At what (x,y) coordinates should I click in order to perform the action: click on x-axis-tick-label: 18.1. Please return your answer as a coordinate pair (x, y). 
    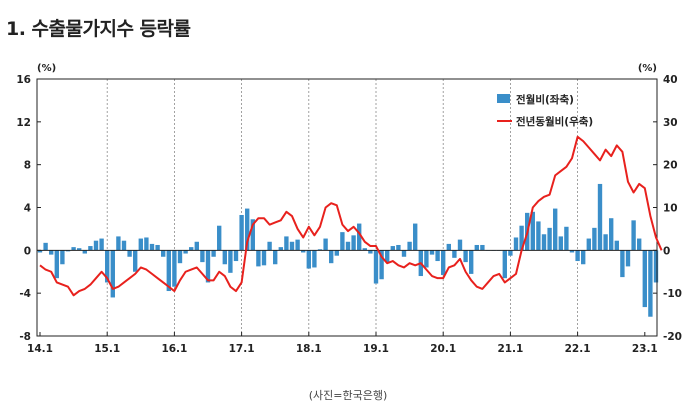
    Looking at the image, I should click on (309, 349).